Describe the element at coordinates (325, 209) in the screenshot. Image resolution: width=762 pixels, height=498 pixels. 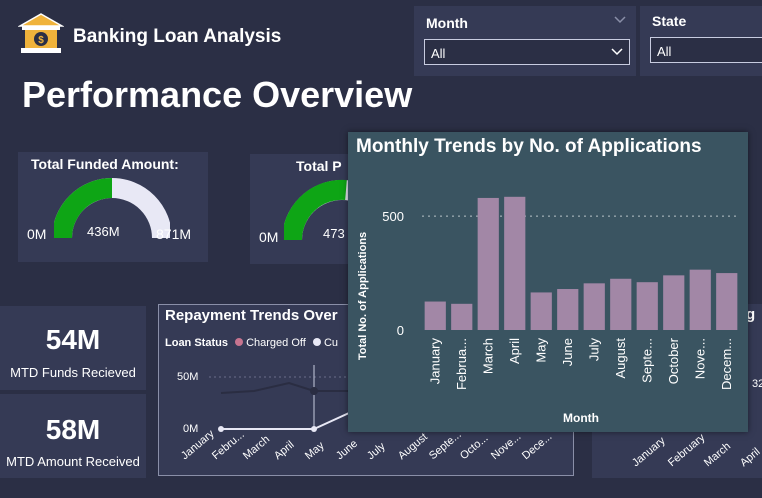
I see `kpi-second-card: Total P 0M 473` at that location.